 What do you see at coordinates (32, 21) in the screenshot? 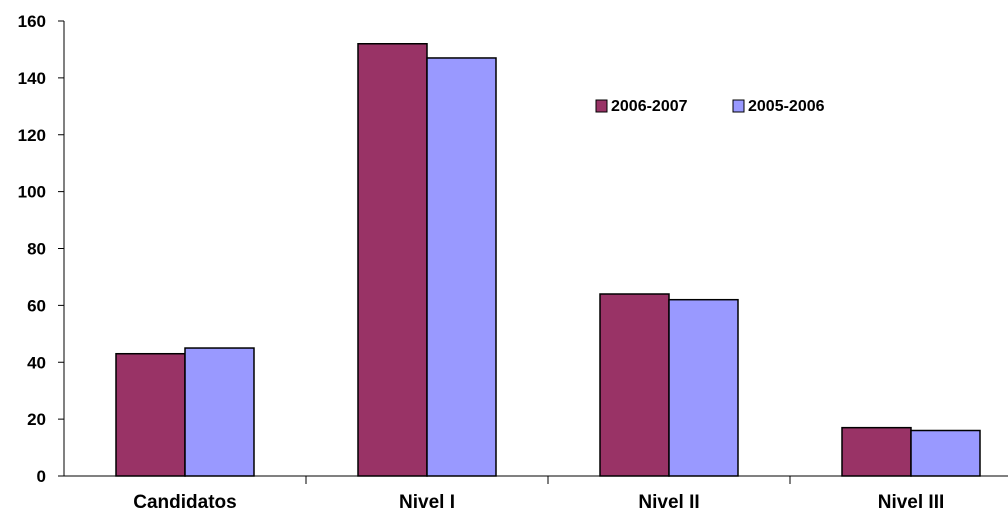
I see `y-tick-label: 160` at bounding box center [32, 21].